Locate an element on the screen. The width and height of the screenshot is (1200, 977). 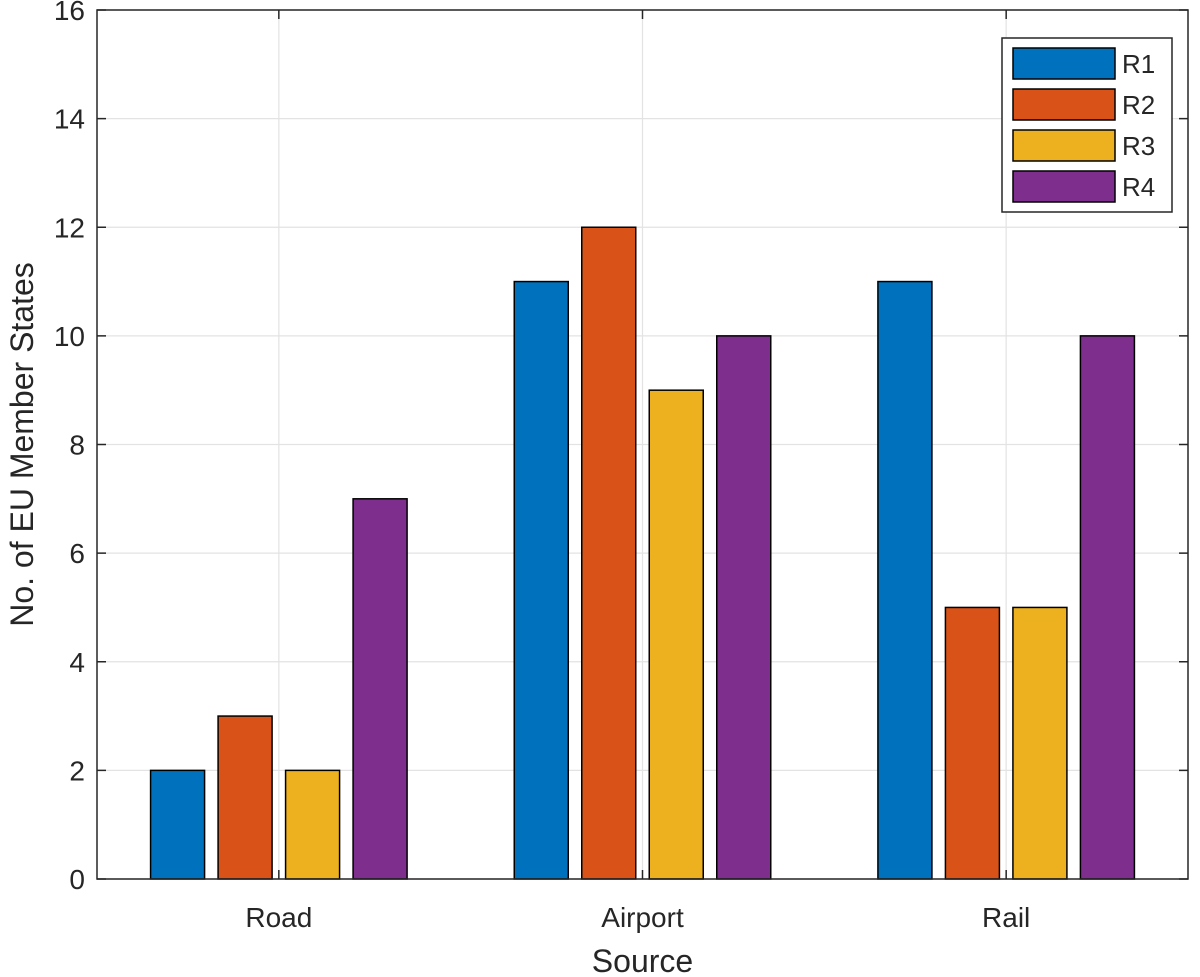
bar-r2-road is located at coordinates (245, 797).